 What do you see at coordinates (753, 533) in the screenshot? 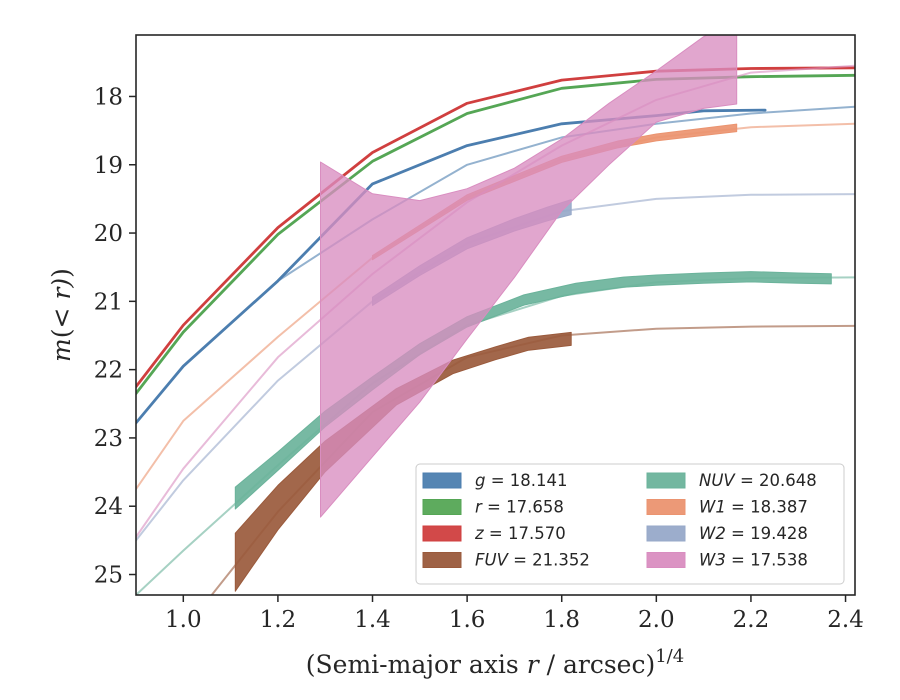
I see `legend-label-w2: W2 = 19.428` at bounding box center [753, 533].